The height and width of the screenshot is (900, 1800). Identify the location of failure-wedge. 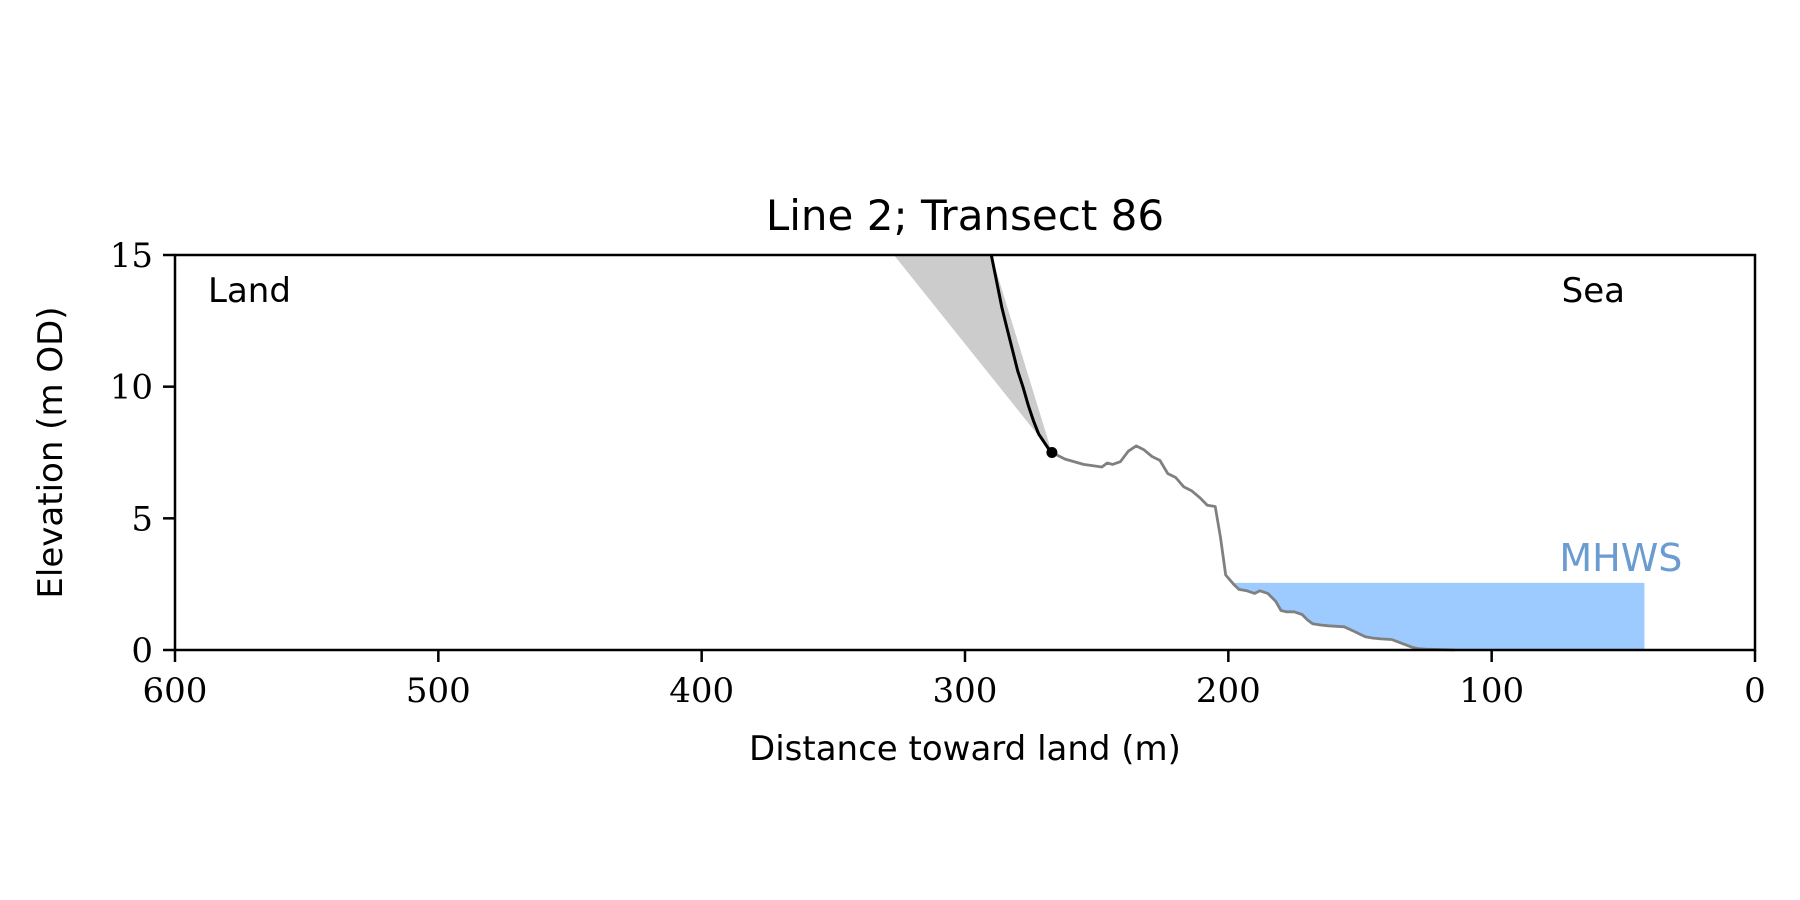
(972, 354).